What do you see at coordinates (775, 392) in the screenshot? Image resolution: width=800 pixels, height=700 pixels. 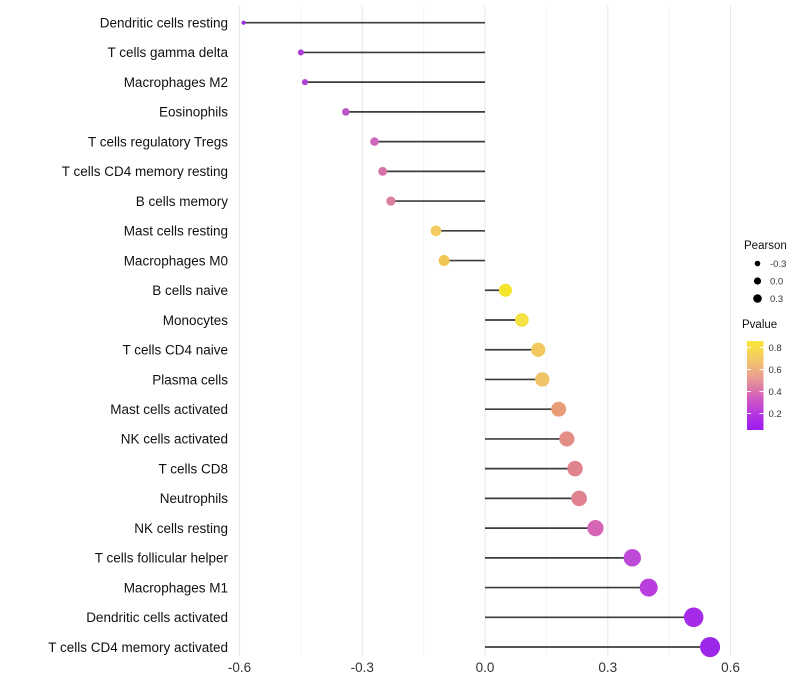 I see `pvalue-legend-label: 0.4` at bounding box center [775, 392].